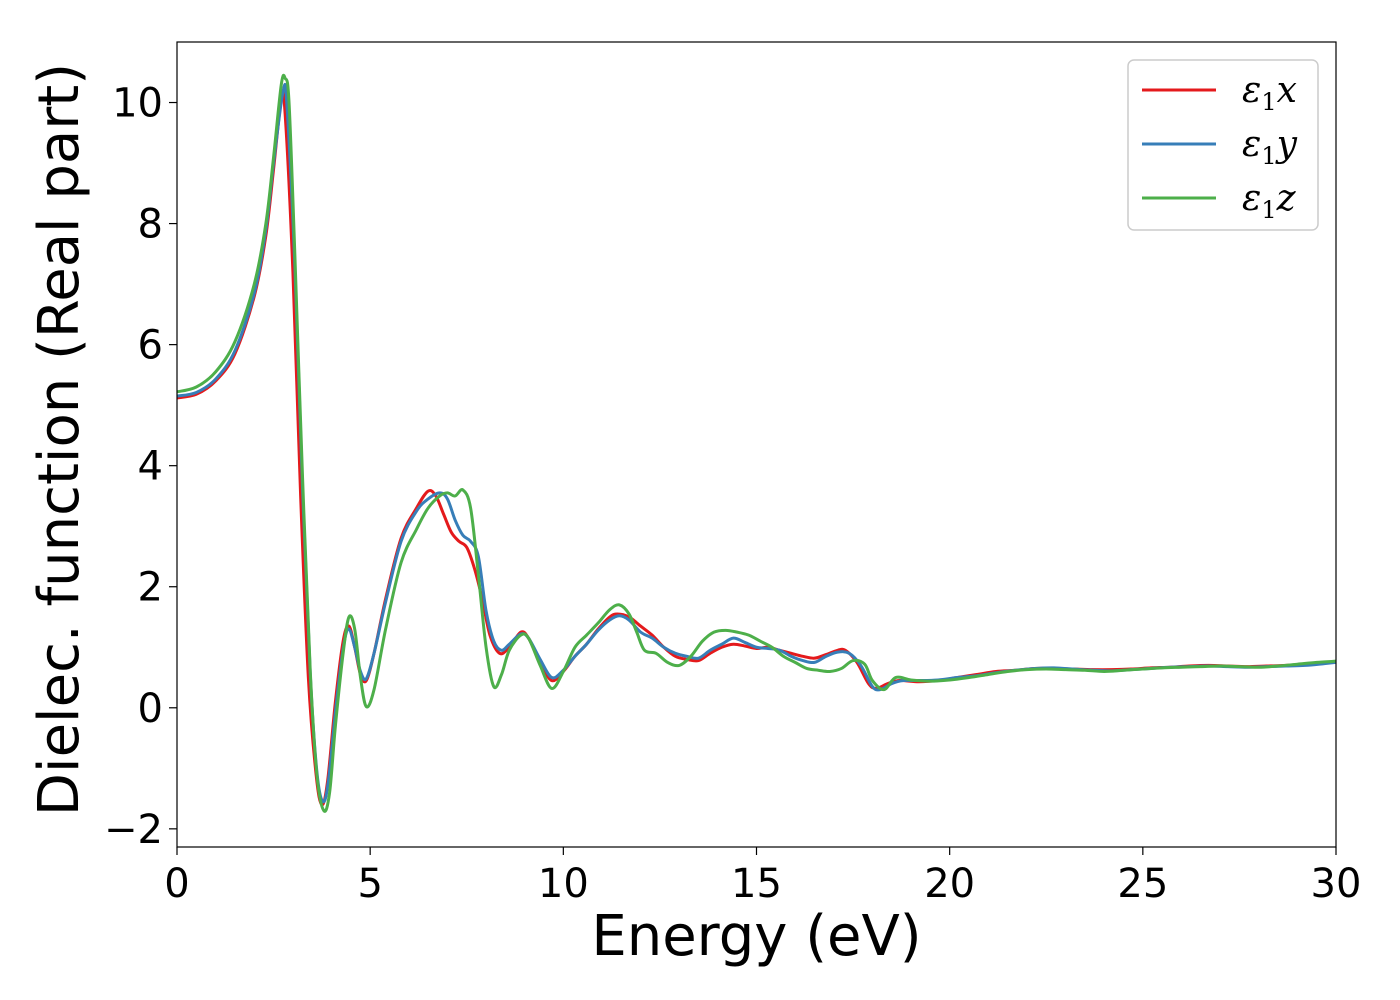 The image size is (1400, 1000). What do you see at coordinates (1336, 884) in the screenshot?
I see `x-tick-label: 30` at bounding box center [1336, 884].